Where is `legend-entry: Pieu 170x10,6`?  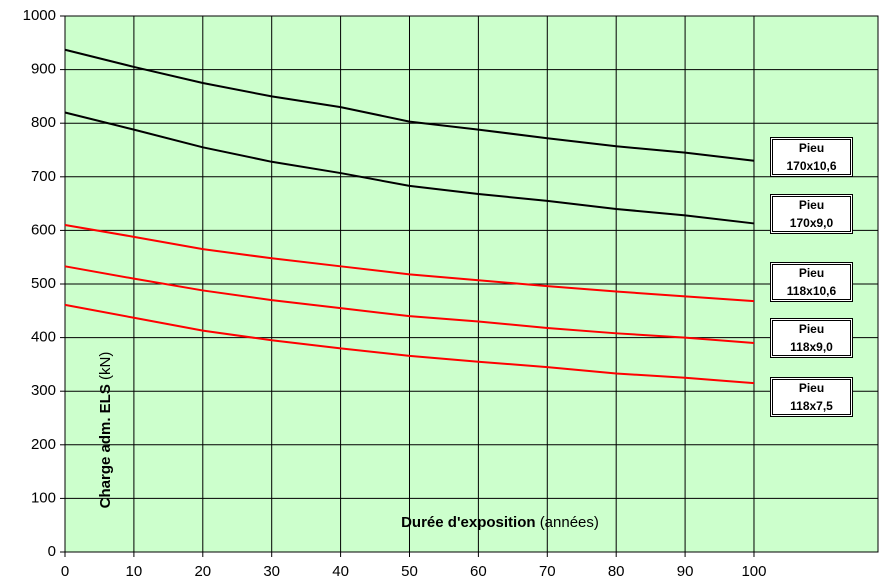
legend-entry: Pieu 170x10,6 is located at coordinates (811, 157).